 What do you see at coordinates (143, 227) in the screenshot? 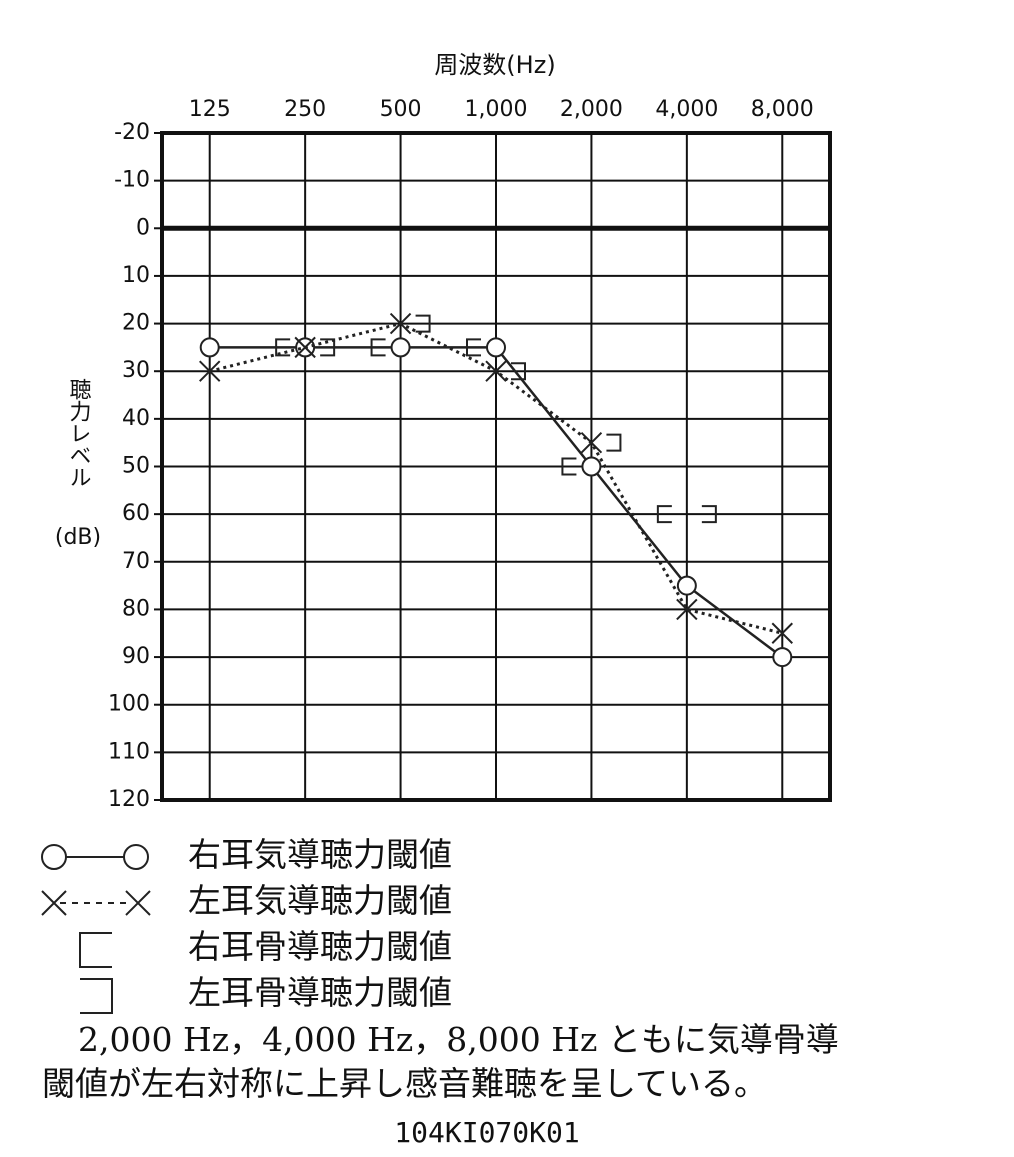
I see `y-tick-label: 0` at bounding box center [143, 227].